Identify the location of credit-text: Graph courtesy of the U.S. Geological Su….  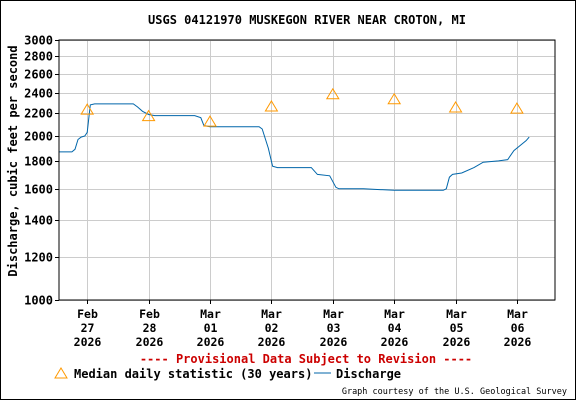
(454, 392).